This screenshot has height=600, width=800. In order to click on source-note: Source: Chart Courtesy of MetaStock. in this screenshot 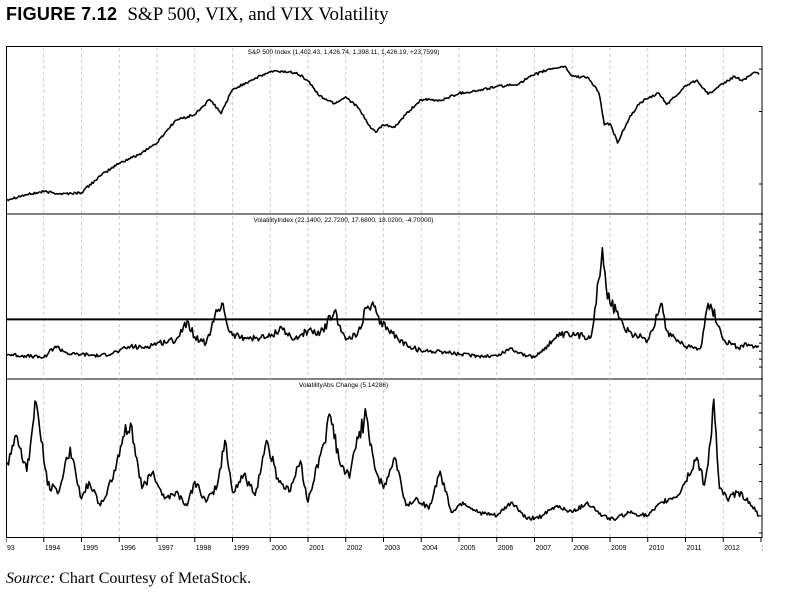, I will do `click(128, 579)`.